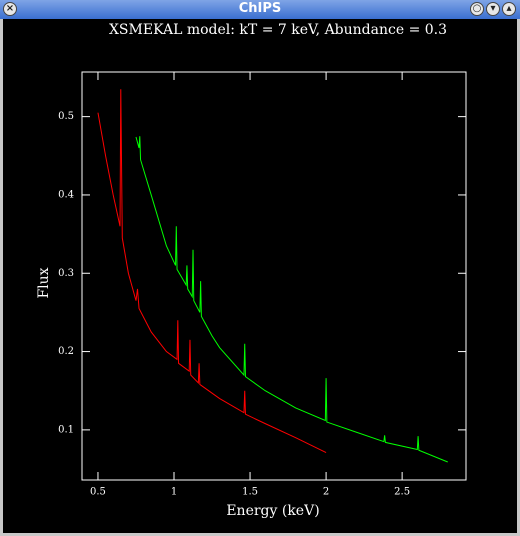  What do you see at coordinates (509, 9) in the screenshot?
I see `maximize-button: ▴` at bounding box center [509, 9].